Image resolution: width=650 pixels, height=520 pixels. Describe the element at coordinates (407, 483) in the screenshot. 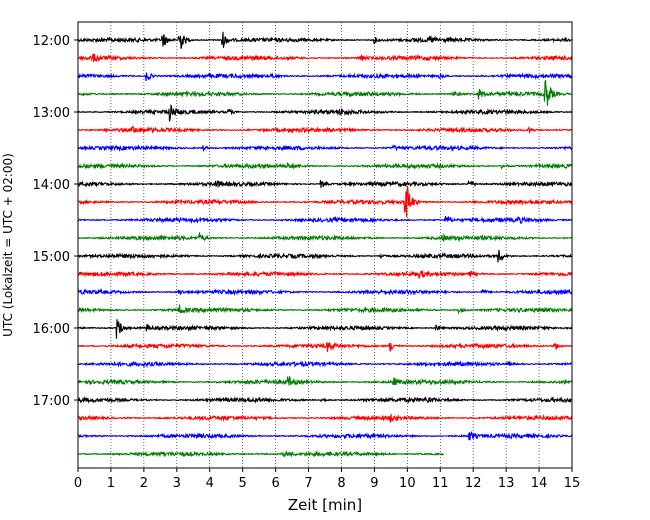

I see `x-tick-label: 10` at that location.